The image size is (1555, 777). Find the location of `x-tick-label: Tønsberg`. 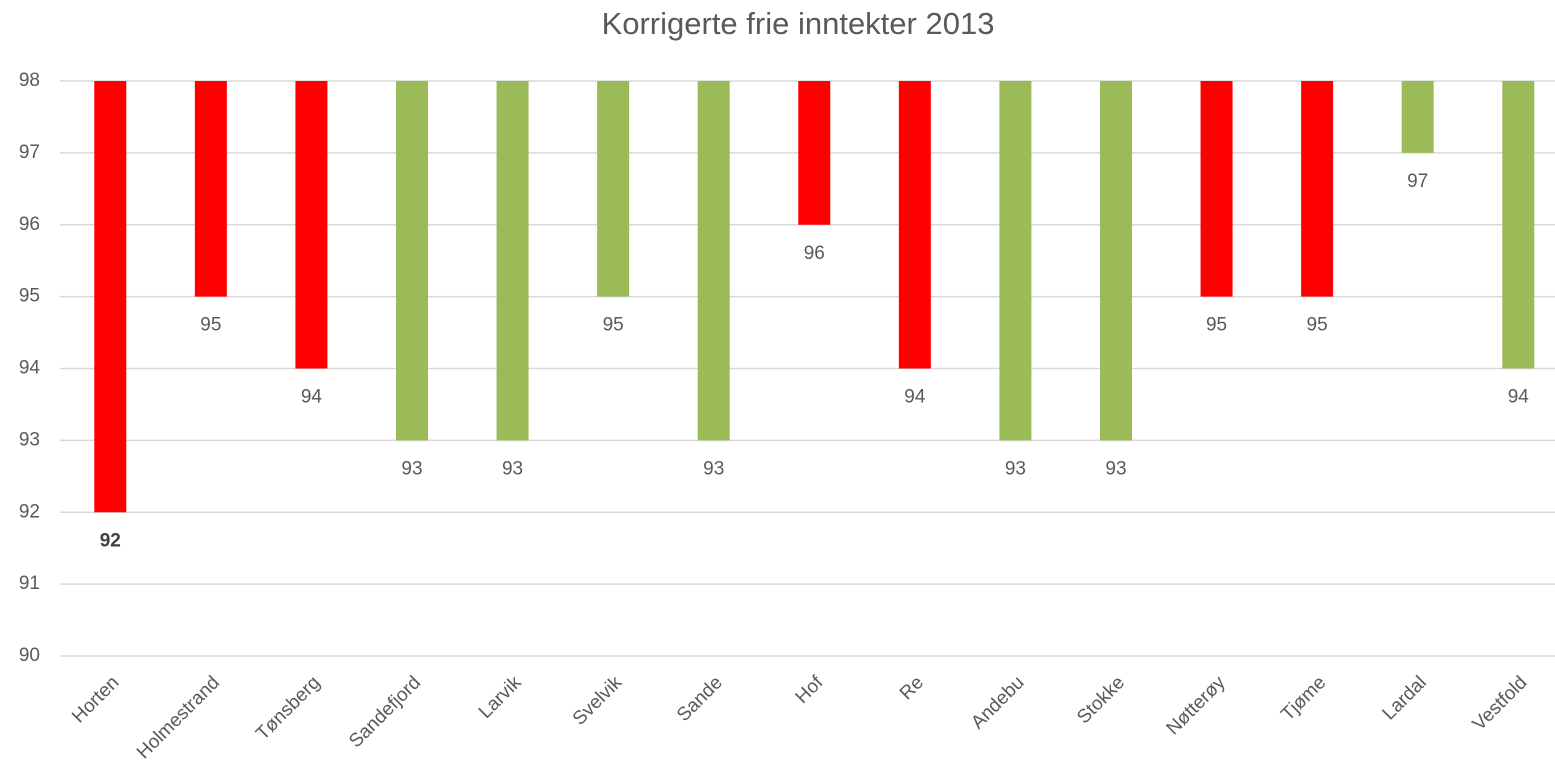

x-tick-label: Tønsberg is located at coordinates (288, 708).